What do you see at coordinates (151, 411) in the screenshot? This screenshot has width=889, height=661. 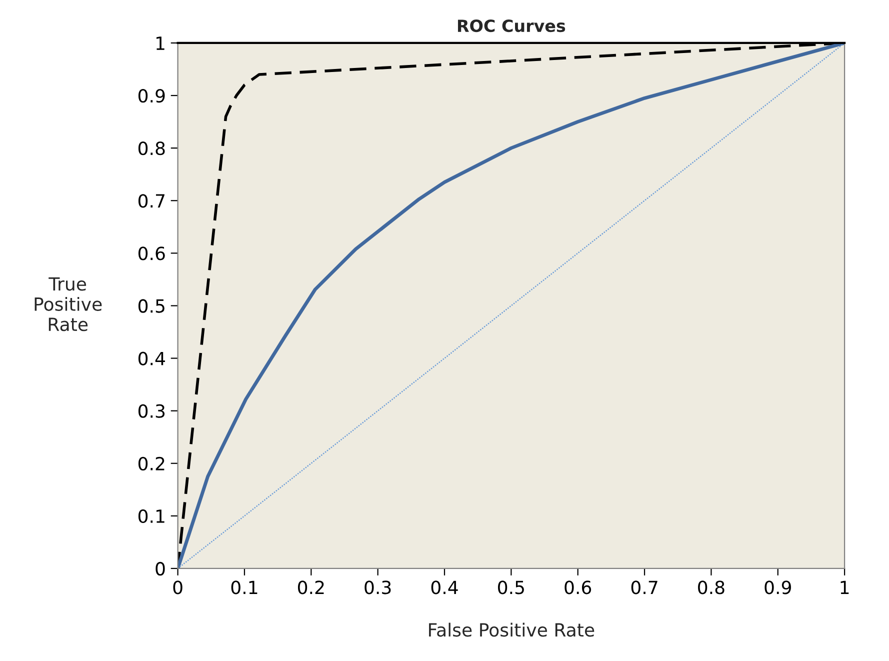 I see `y-tick-label: 0.3` at bounding box center [151, 411].